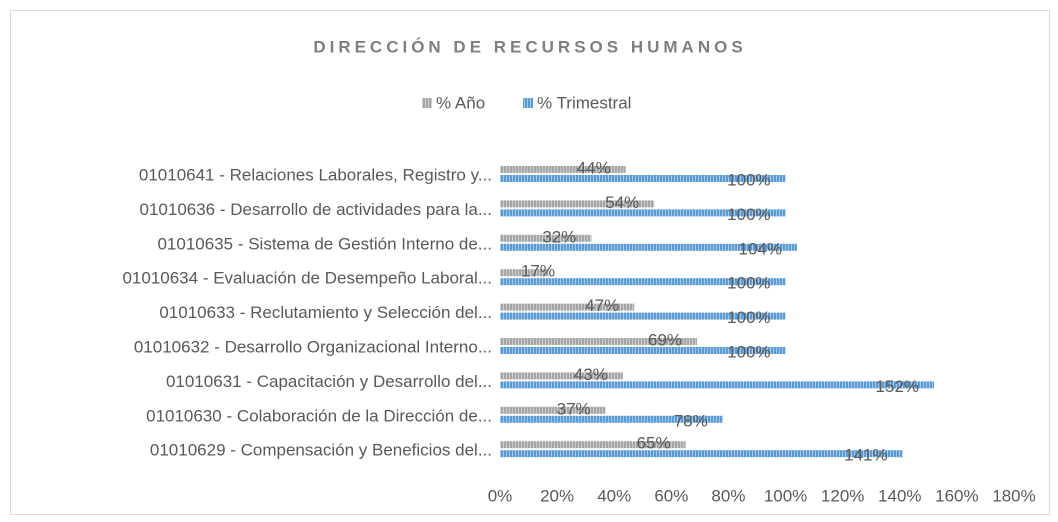 The height and width of the screenshot is (522, 1058). I want to click on x-tick-label: 40%, so click(614, 495).